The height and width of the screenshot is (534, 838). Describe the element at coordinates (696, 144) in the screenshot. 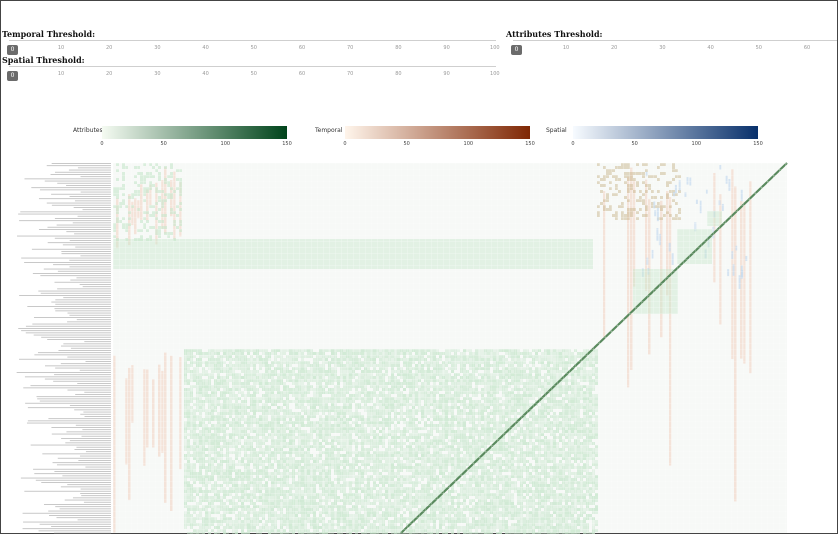

I see `legend-tick: 100` at that location.